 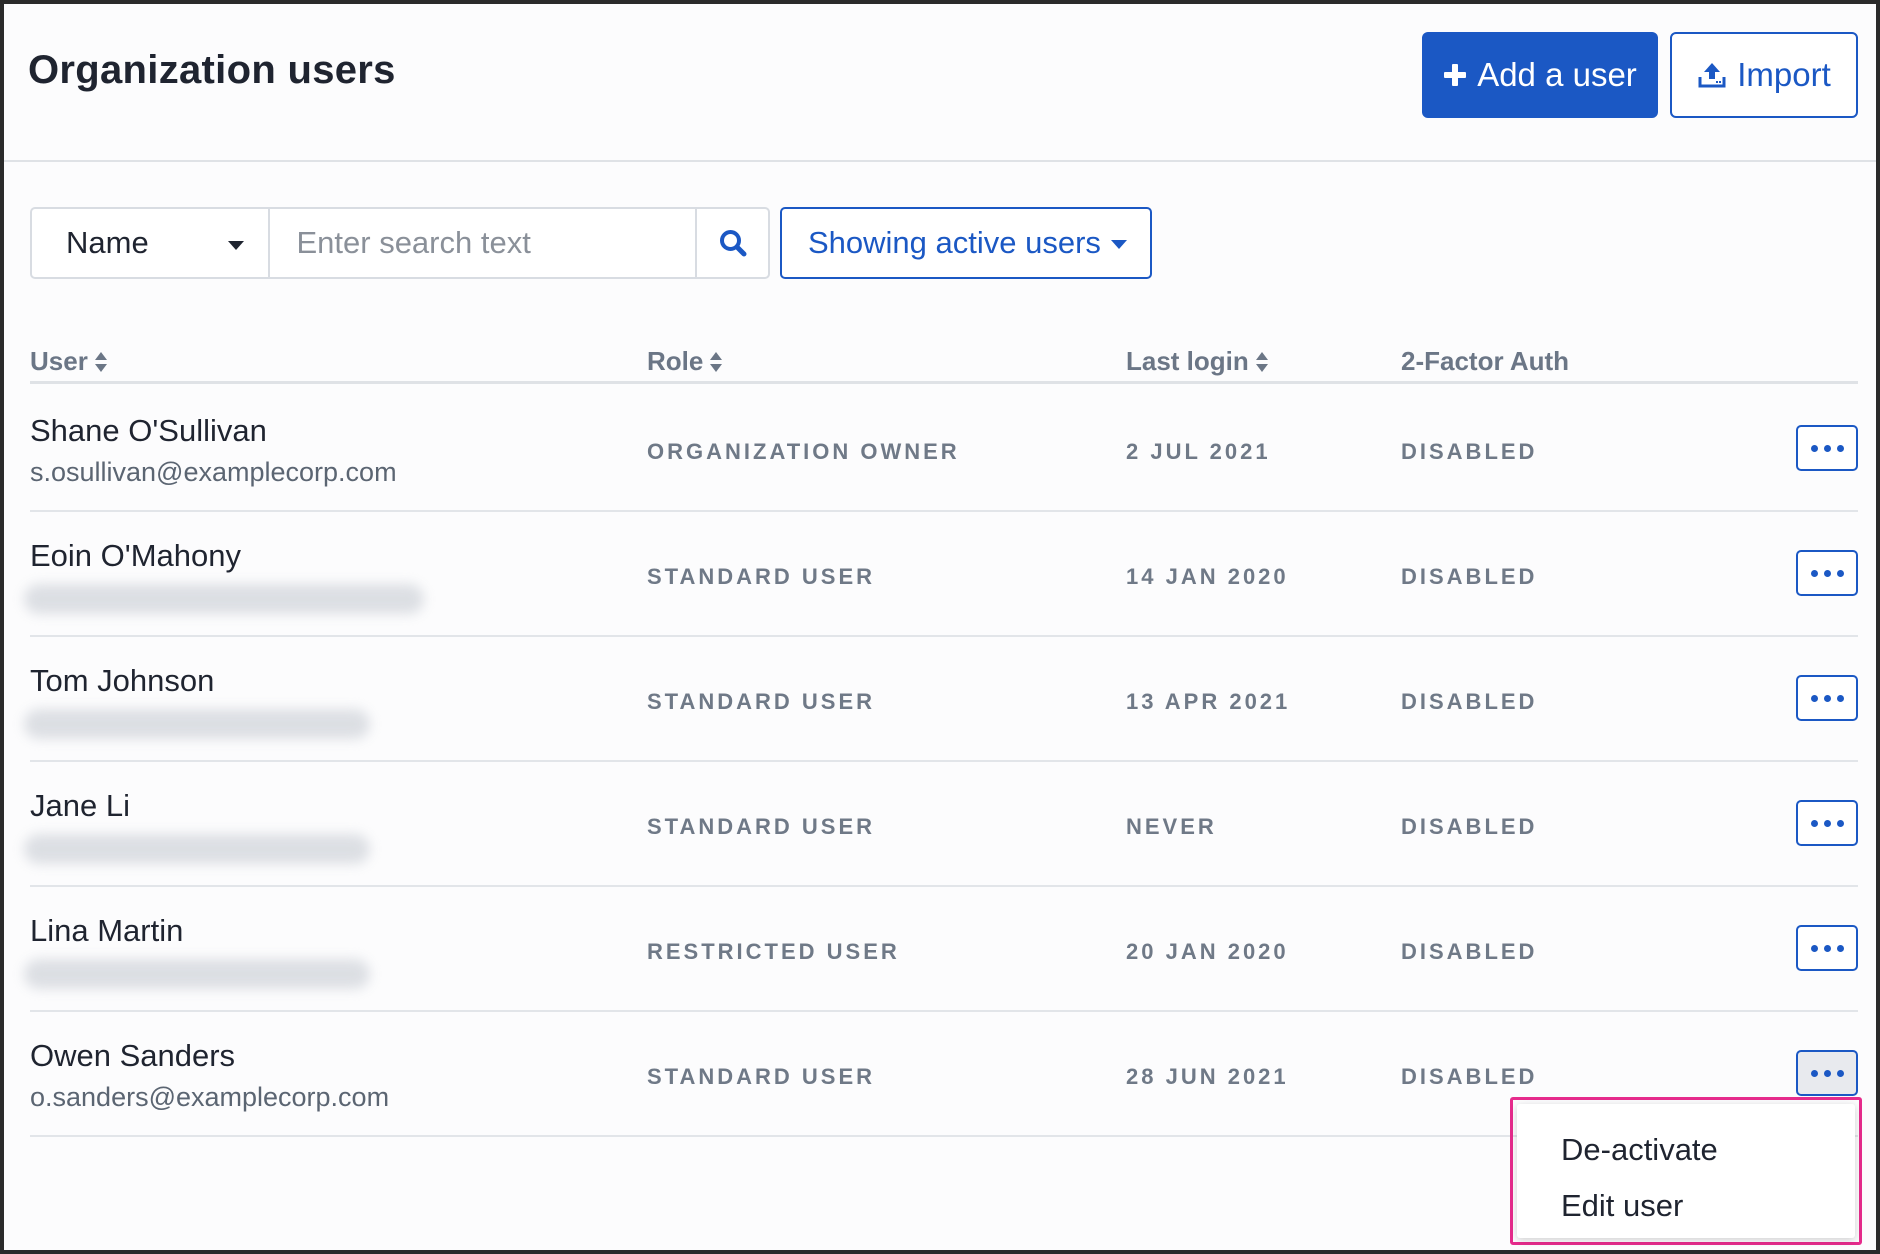 What do you see at coordinates (135, 555) in the screenshot?
I see `user-name: Eoin O'Mahony` at bounding box center [135, 555].